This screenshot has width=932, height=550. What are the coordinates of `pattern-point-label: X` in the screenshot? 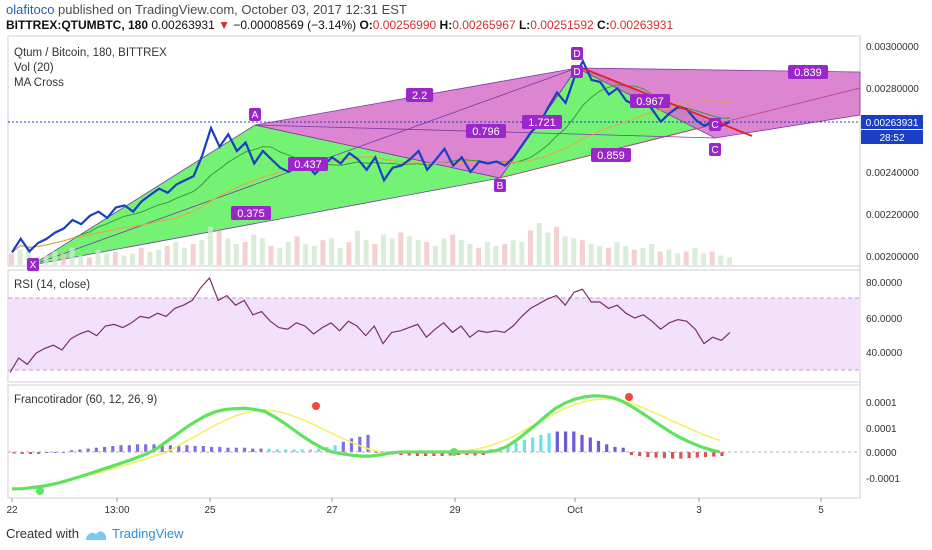 It's located at (33, 265).